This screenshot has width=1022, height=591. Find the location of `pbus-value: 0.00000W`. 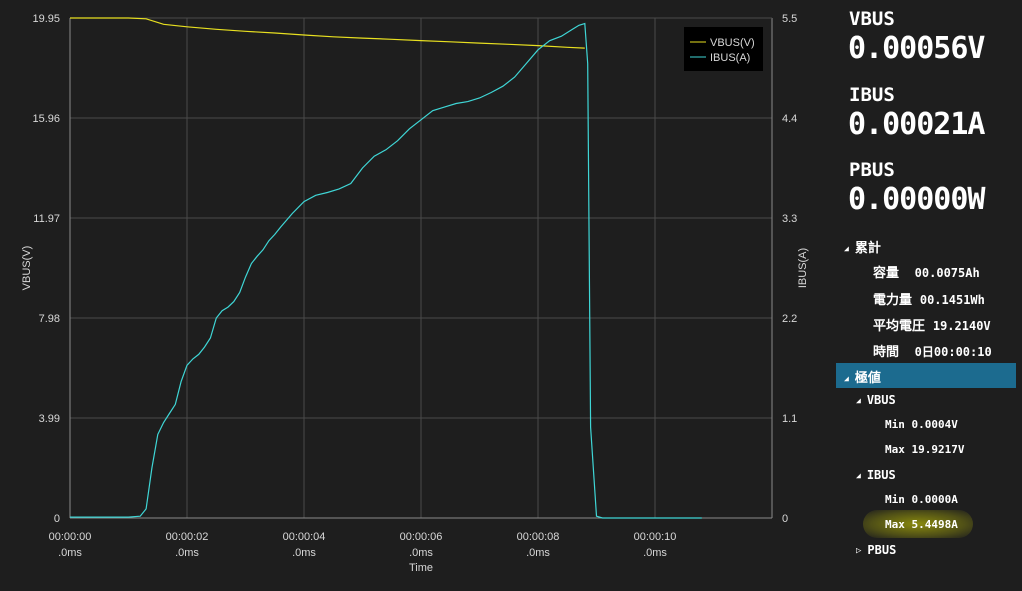

pbus-value: 0.00000W is located at coordinates (916, 199).